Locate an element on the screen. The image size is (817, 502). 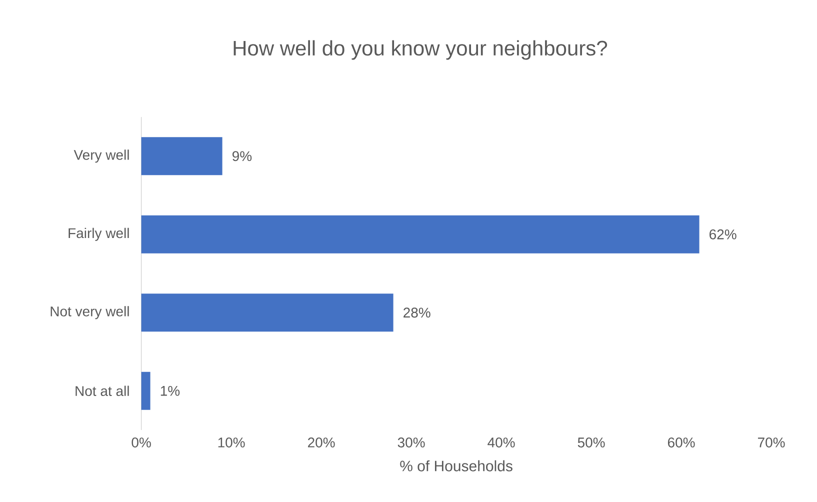
x-tick-label: 50% is located at coordinates (591, 443).